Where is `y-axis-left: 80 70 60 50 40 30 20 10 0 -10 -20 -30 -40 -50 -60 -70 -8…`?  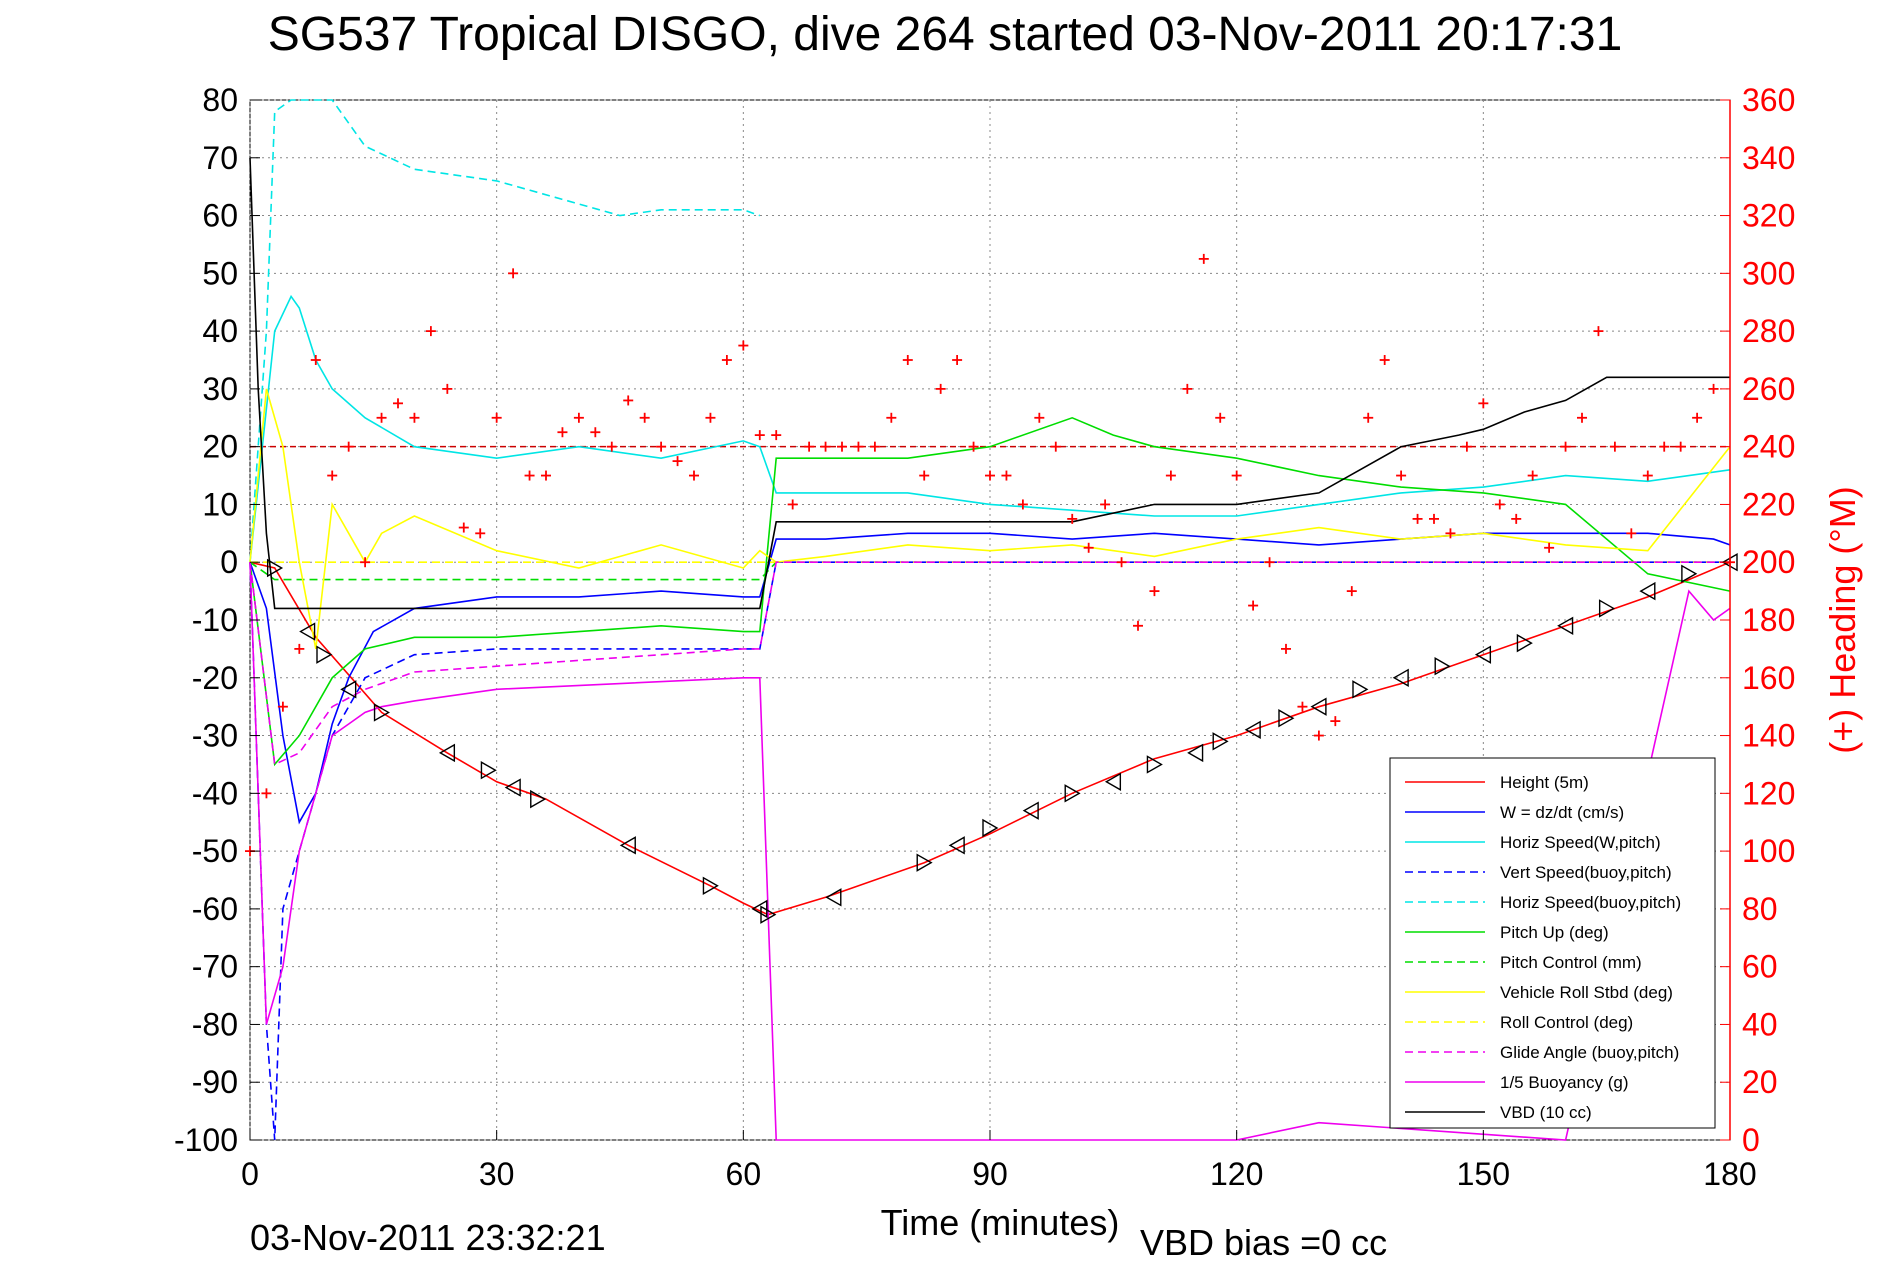
y-axis-left: 80 70 60 50 40 30 20 10 0 -10 -20 -30 -40 -50 -60 -70 -8… is located at coordinates (217, 620).